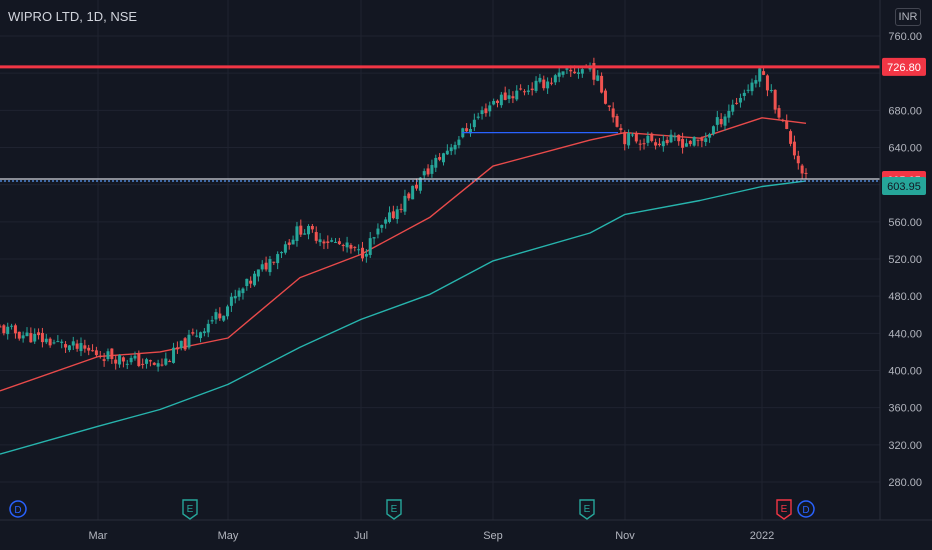 This screenshot has height=550, width=932. Describe the element at coordinates (806, 509) in the screenshot. I see `dividend-marker` at that location.